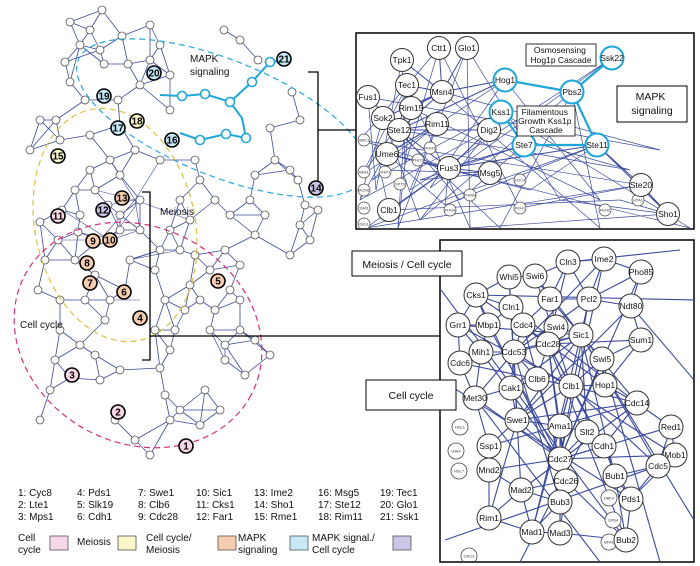 The height and width of the screenshot is (566, 700). What do you see at coordinates (364, 190) in the screenshot?
I see `svg-text: MCM1` at bounding box center [364, 190].